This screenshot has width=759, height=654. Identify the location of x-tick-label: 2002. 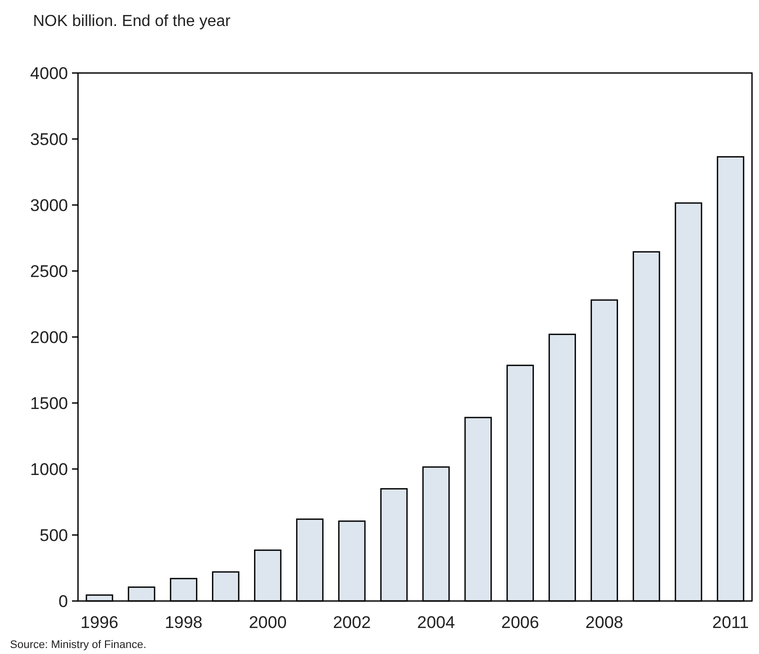
(351, 622).